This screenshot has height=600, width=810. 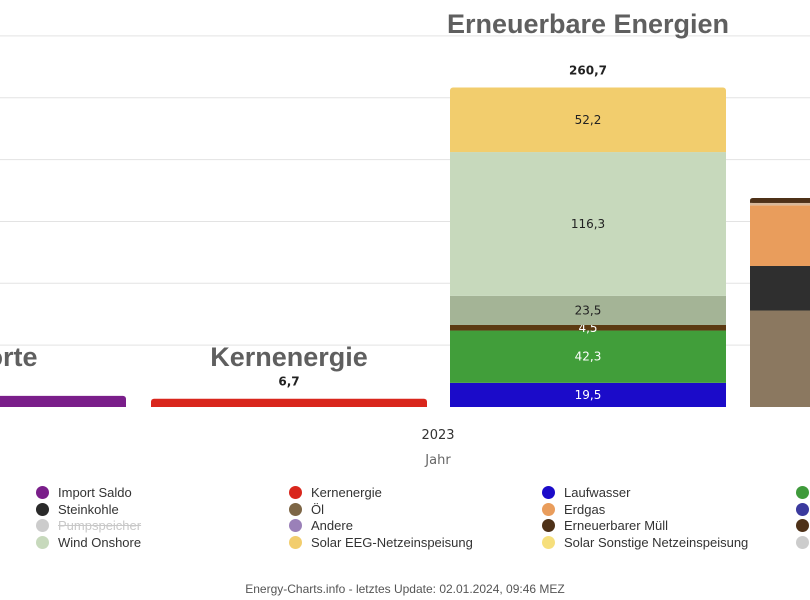 I want to click on legend-item: Laufwasser, so click(x=586, y=492).